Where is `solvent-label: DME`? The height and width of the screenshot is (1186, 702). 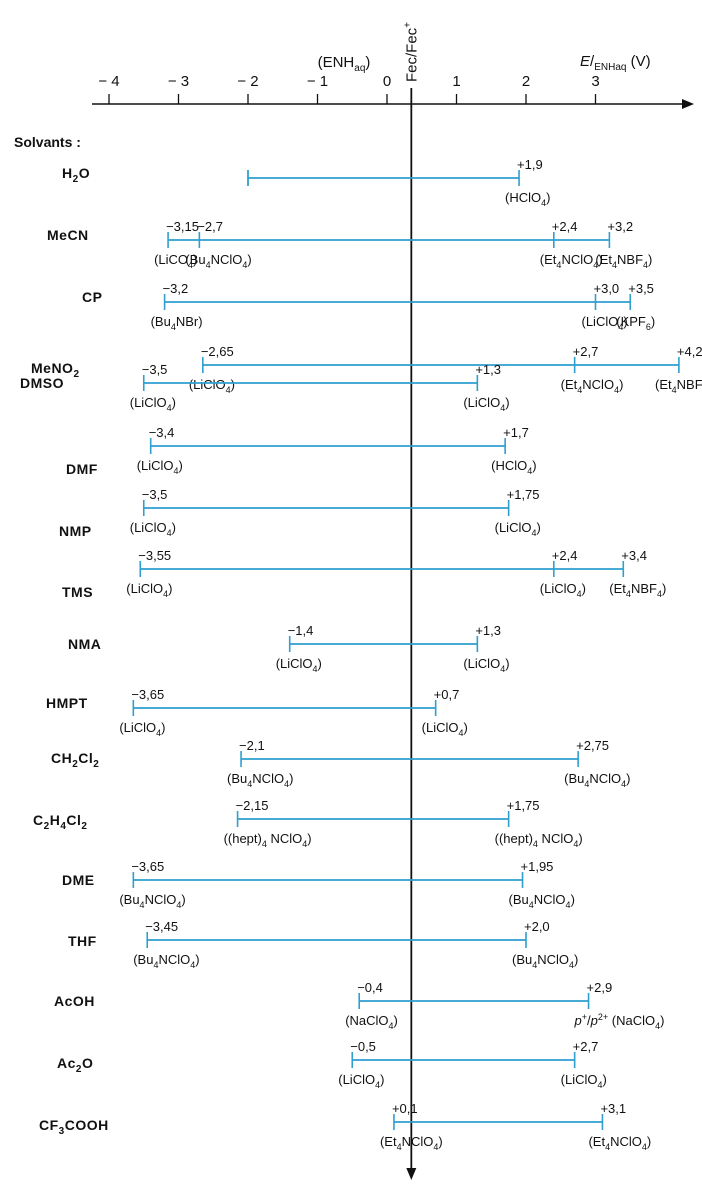
solvent-label: DME is located at coordinates (78, 880).